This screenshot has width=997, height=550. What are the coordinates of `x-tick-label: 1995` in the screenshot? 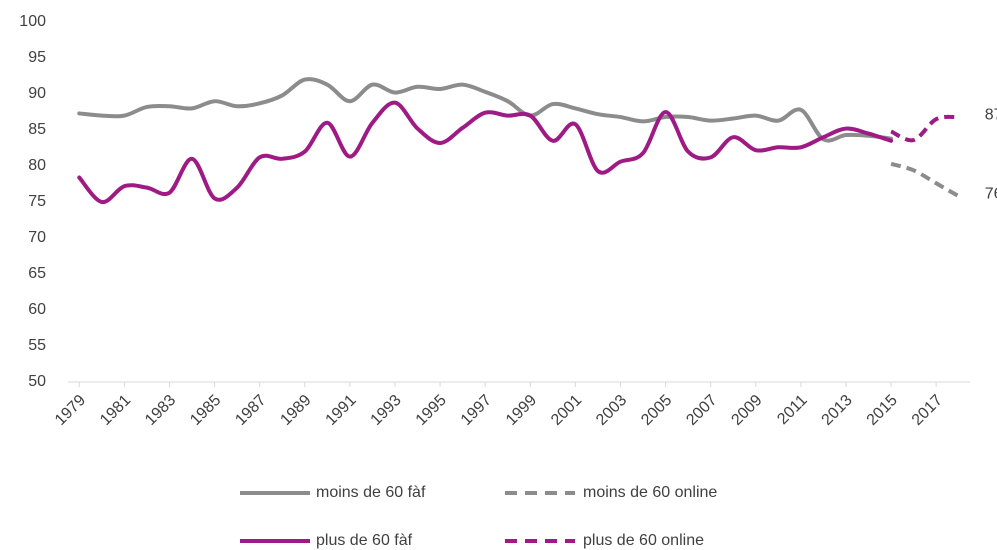 It's located at (431, 410).